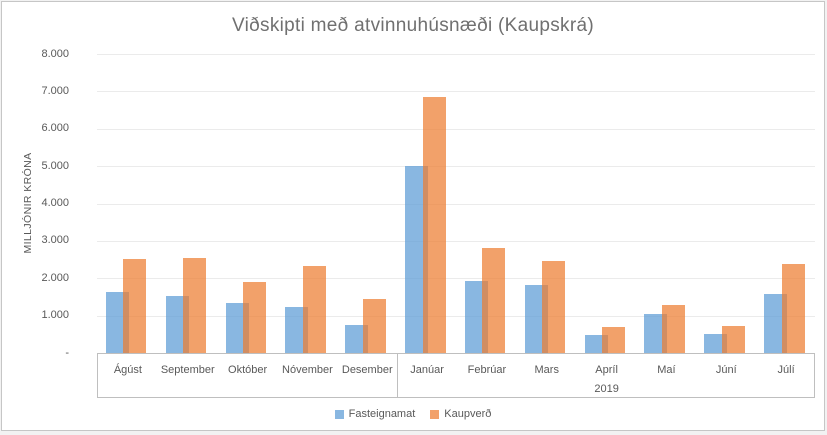 The image size is (827, 435). I want to click on y-tick-label: -, so click(67, 352).